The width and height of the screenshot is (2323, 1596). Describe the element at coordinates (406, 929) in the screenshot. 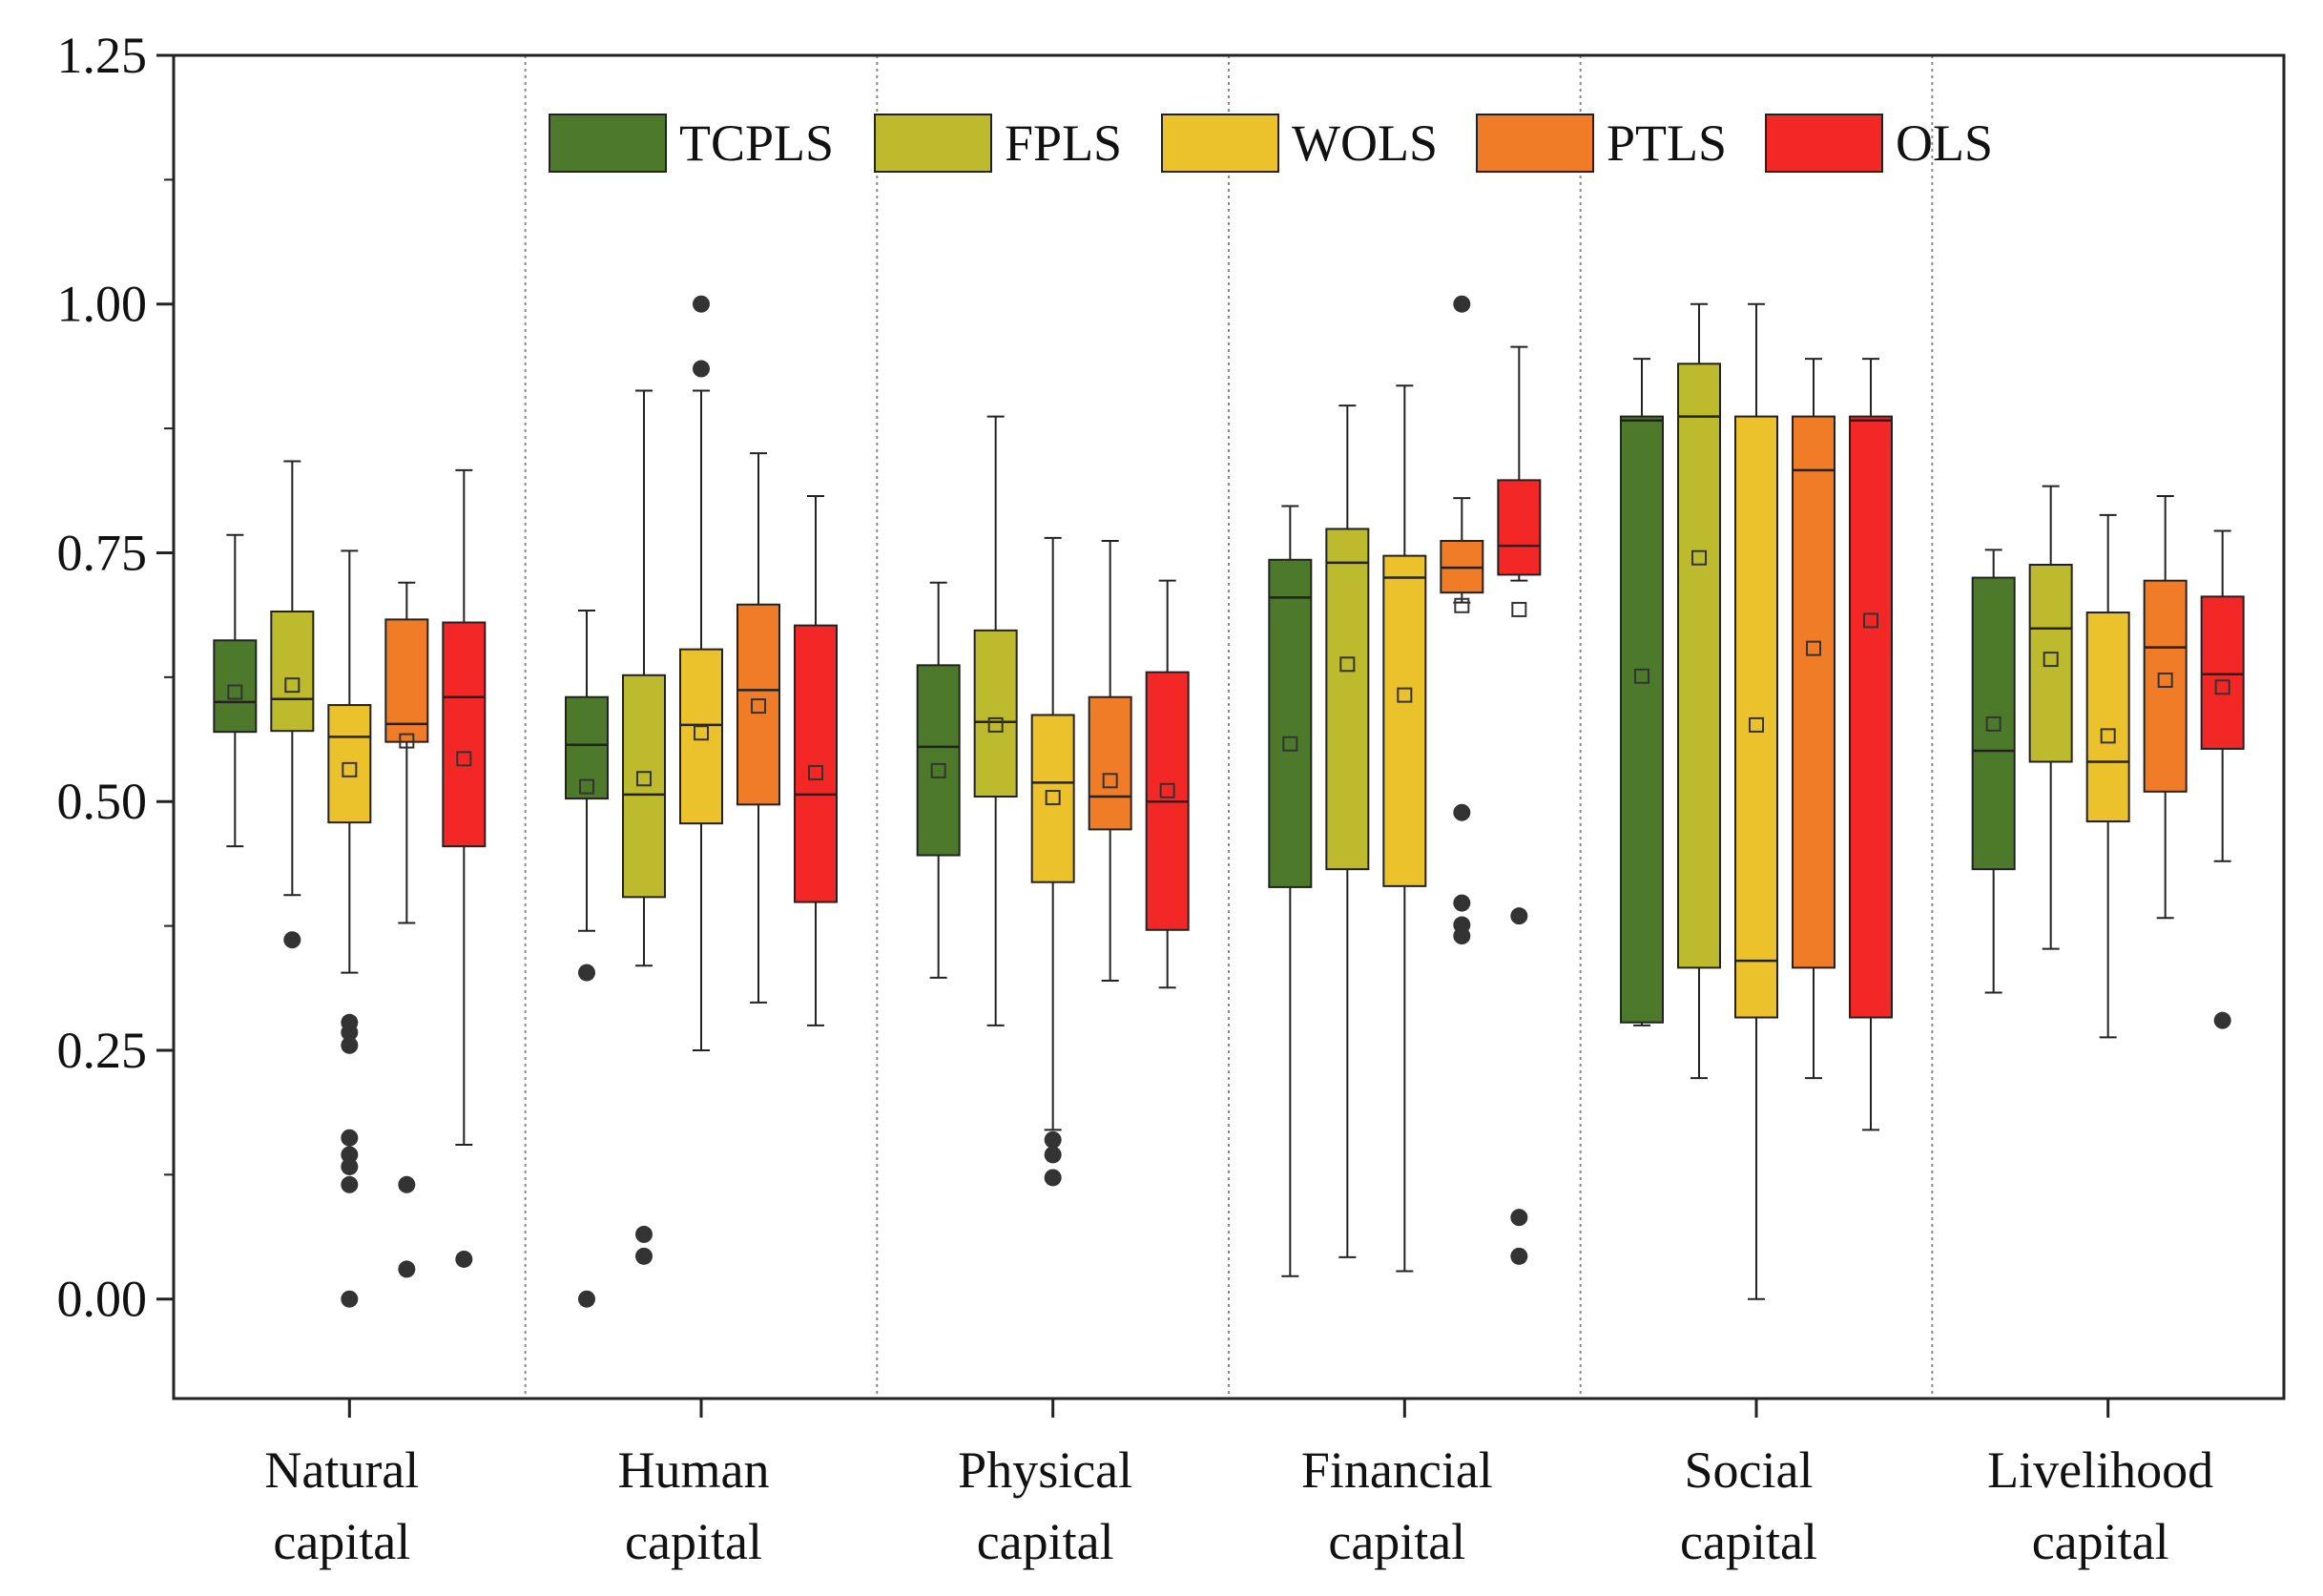

I see `box-ptls-natural` at that location.